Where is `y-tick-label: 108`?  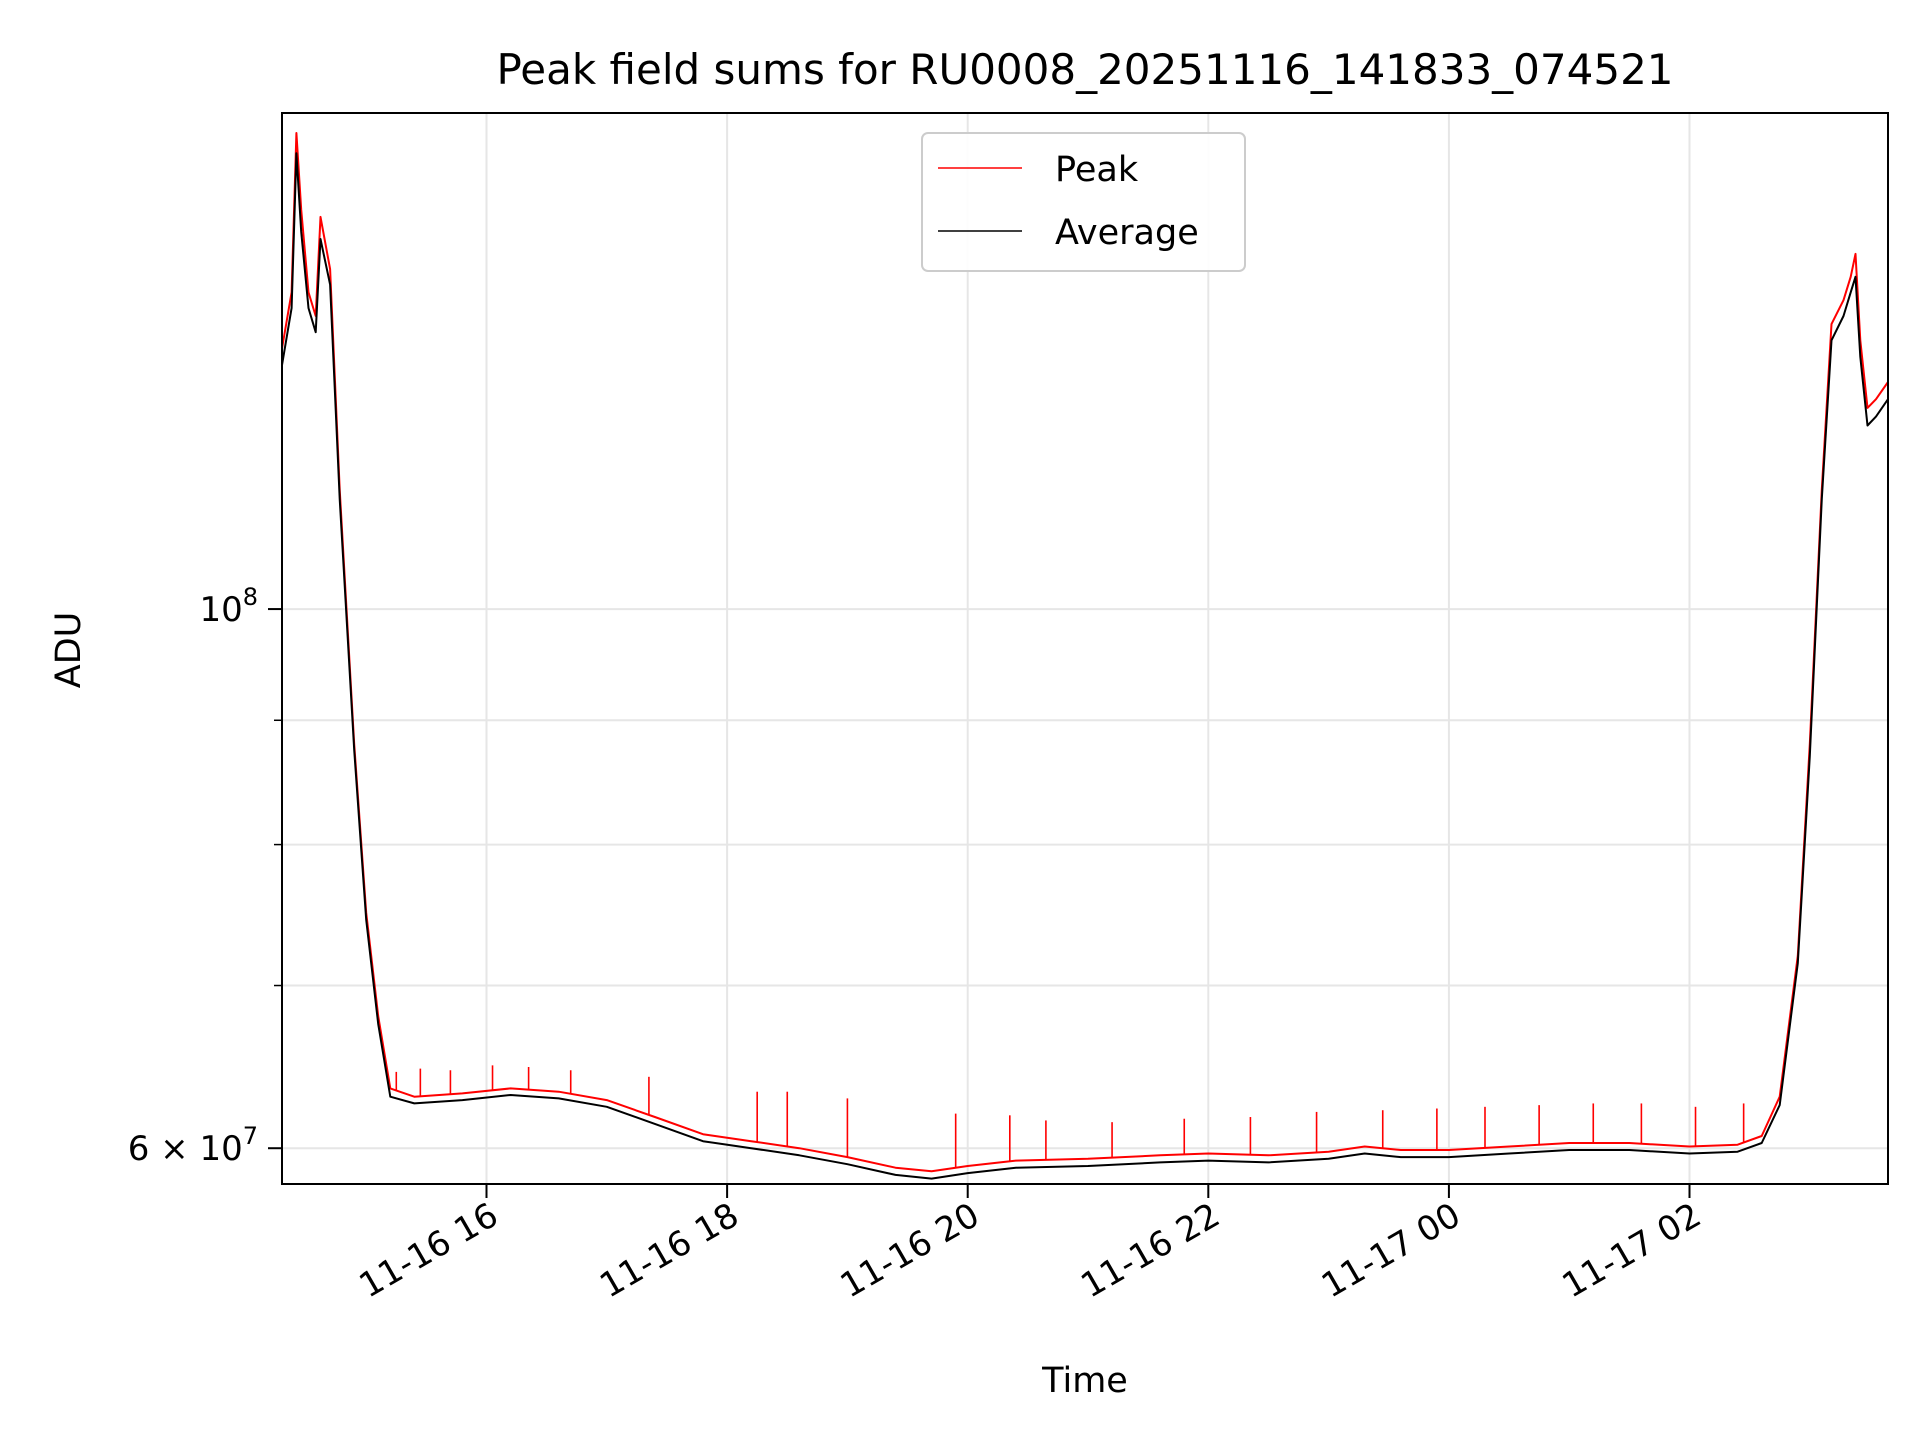 y-tick-label: 108 is located at coordinates (228, 606).